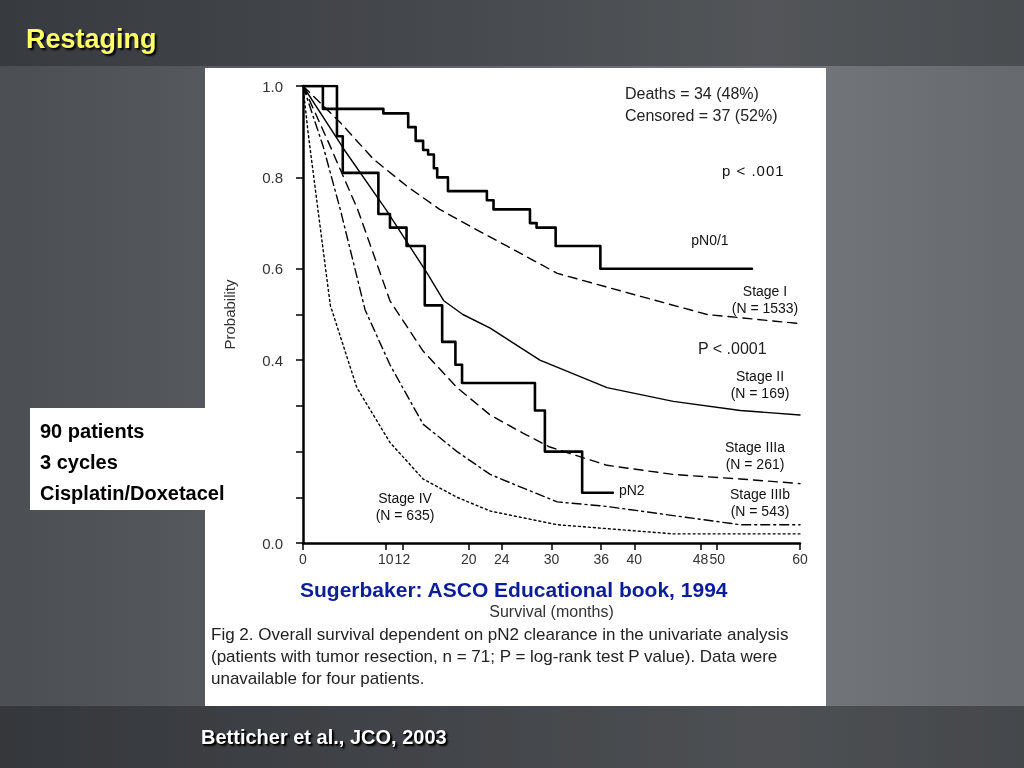  What do you see at coordinates (386, 559) in the screenshot?
I see `x-tick-label: 10` at bounding box center [386, 559].